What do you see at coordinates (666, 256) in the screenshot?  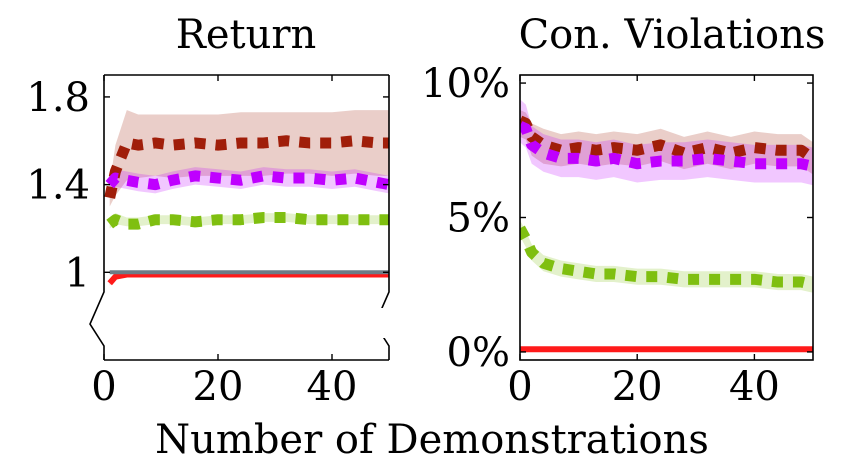 I see `series-2-band` at bounding box center [666, 256].